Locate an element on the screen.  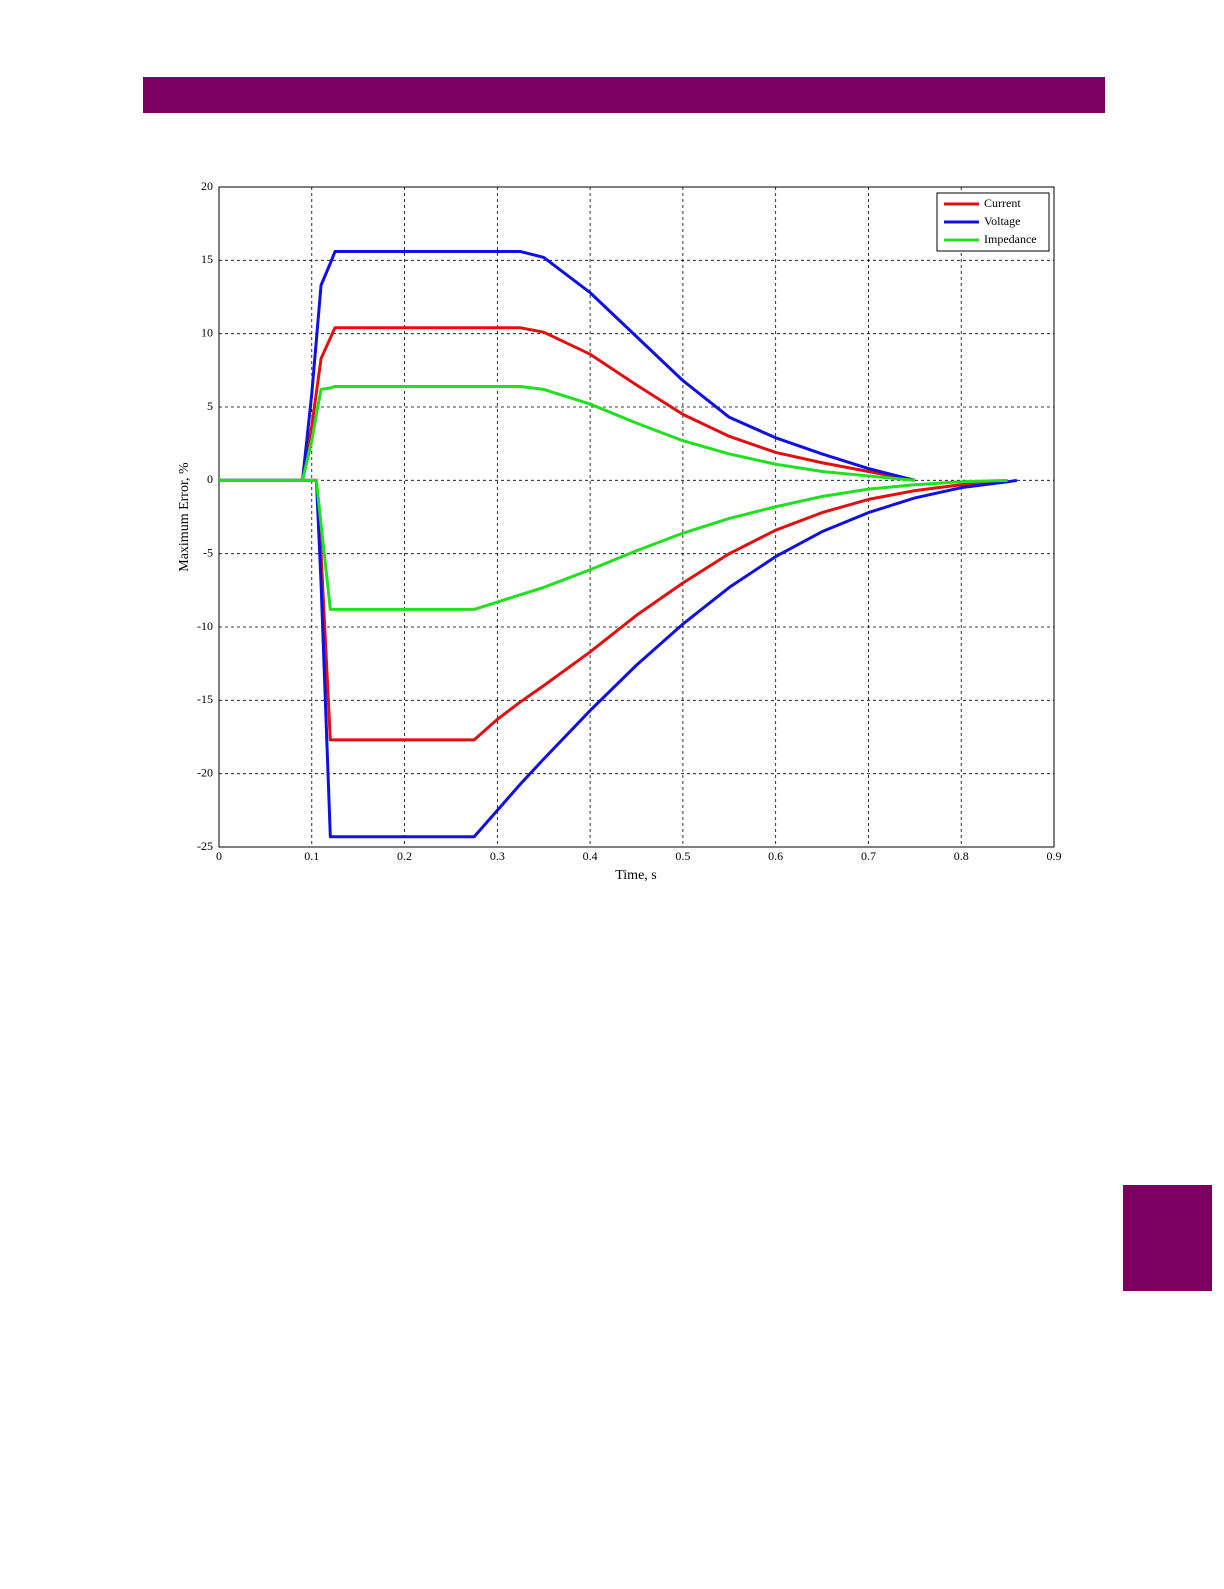
x-tick-label: 0.8 is located at coordinates (961, 856).